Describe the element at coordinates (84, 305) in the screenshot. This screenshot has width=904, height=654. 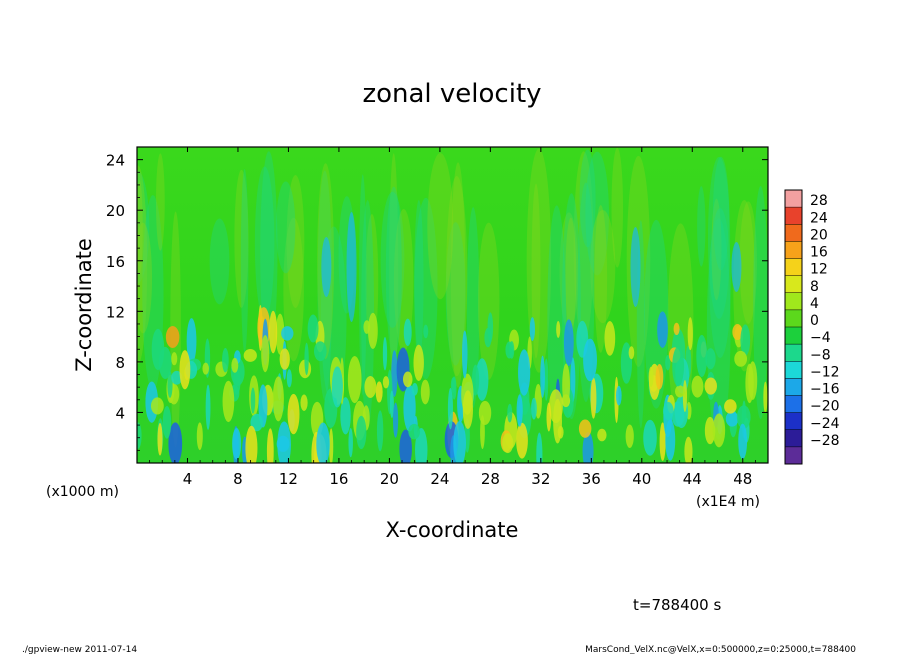
I see `y-axis-label: Z-coordinate` at that location.